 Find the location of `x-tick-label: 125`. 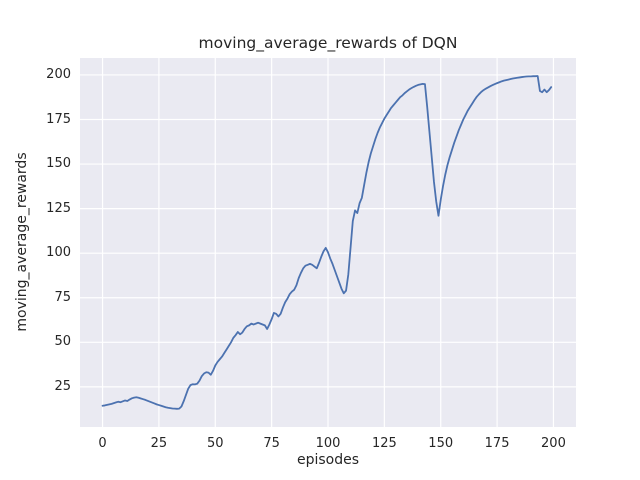

x-tick-label: 125 is located at coordinates (384, 443).